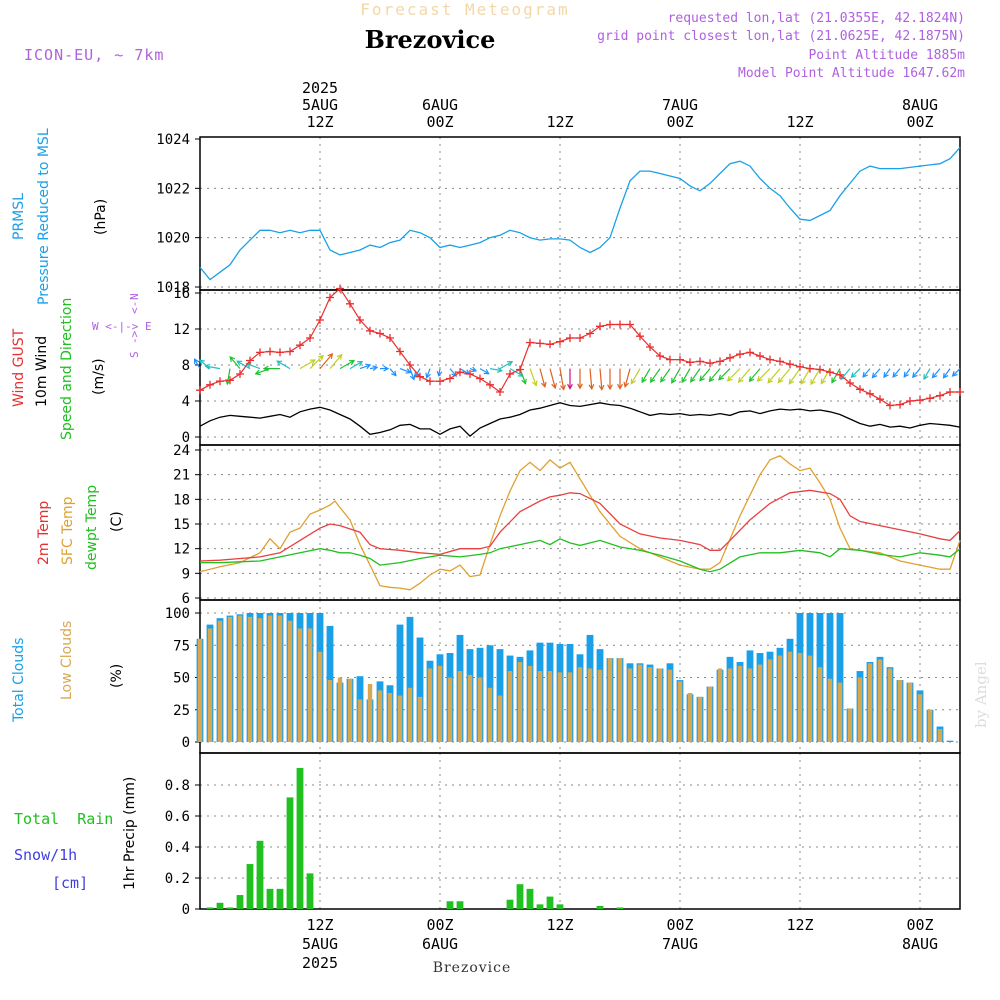 This screenshot has height=1000, width=1000. I want to click on y-tick-label: 25, so click(181, 711).